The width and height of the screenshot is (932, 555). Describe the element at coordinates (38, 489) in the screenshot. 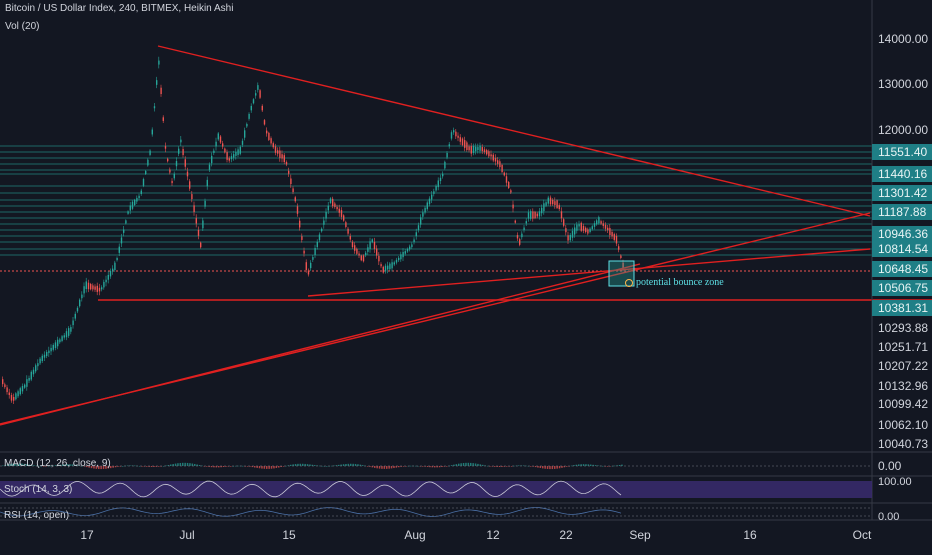

I see `stoch-label: Stoch (14, 3, 3)` at that location.